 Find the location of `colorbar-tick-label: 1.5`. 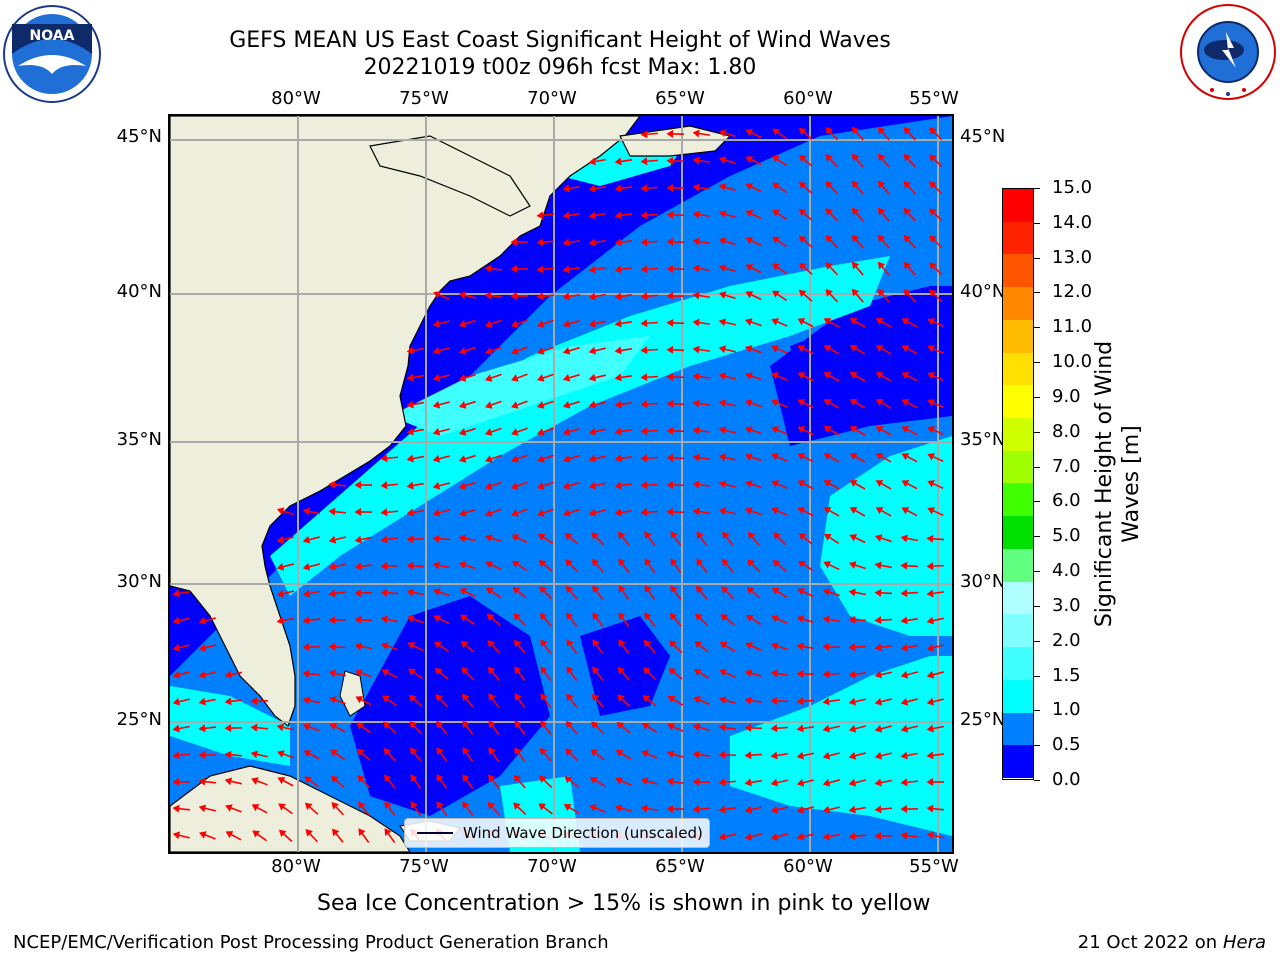

colorbar-tick-label: 1.5 is located at coordinates (1066, 675).